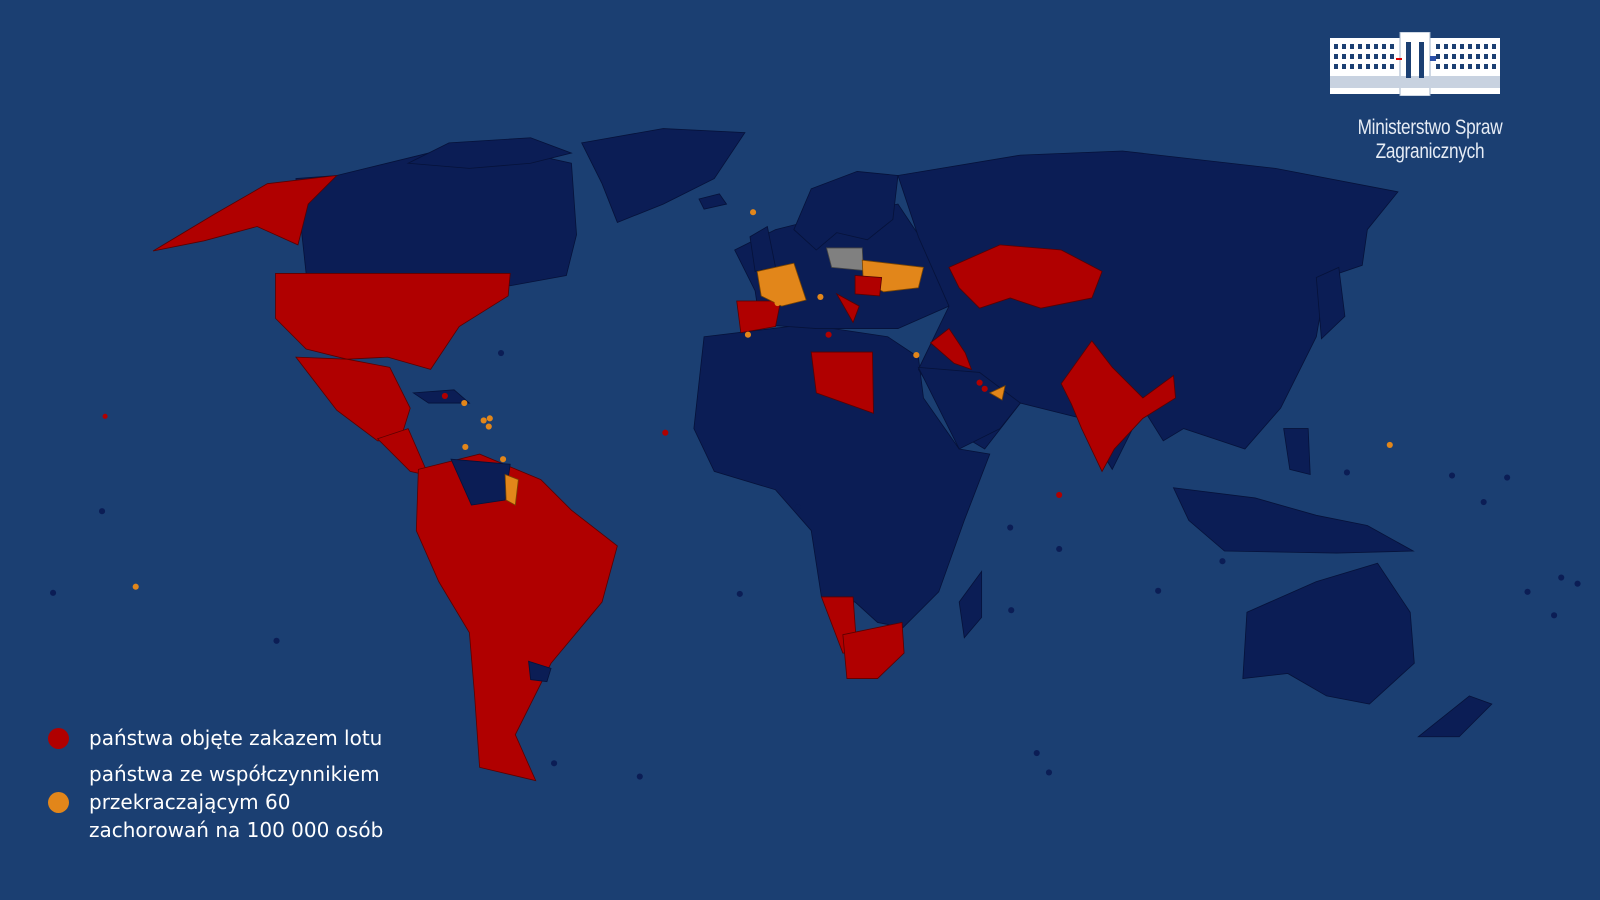  What do you see at coordinates (713, 201) in the screenshot?
I see `iceland` at bounding box center [713, 201].